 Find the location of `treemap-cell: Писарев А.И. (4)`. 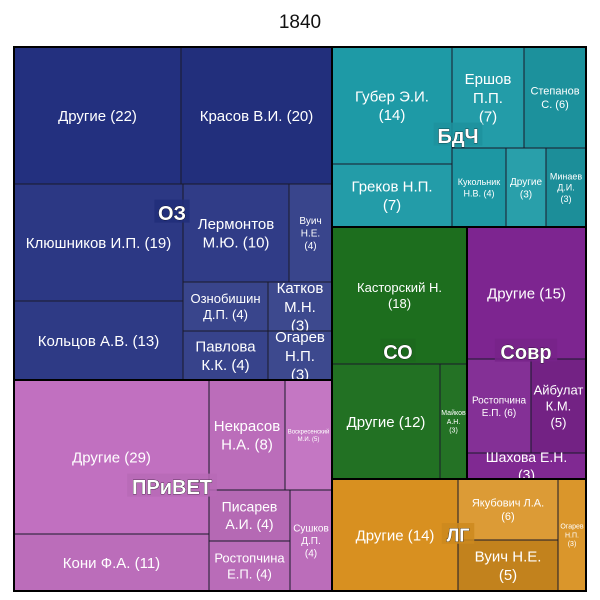

treemap-cell: Писарев А.И. (4) is located at coordinates (249, 515).